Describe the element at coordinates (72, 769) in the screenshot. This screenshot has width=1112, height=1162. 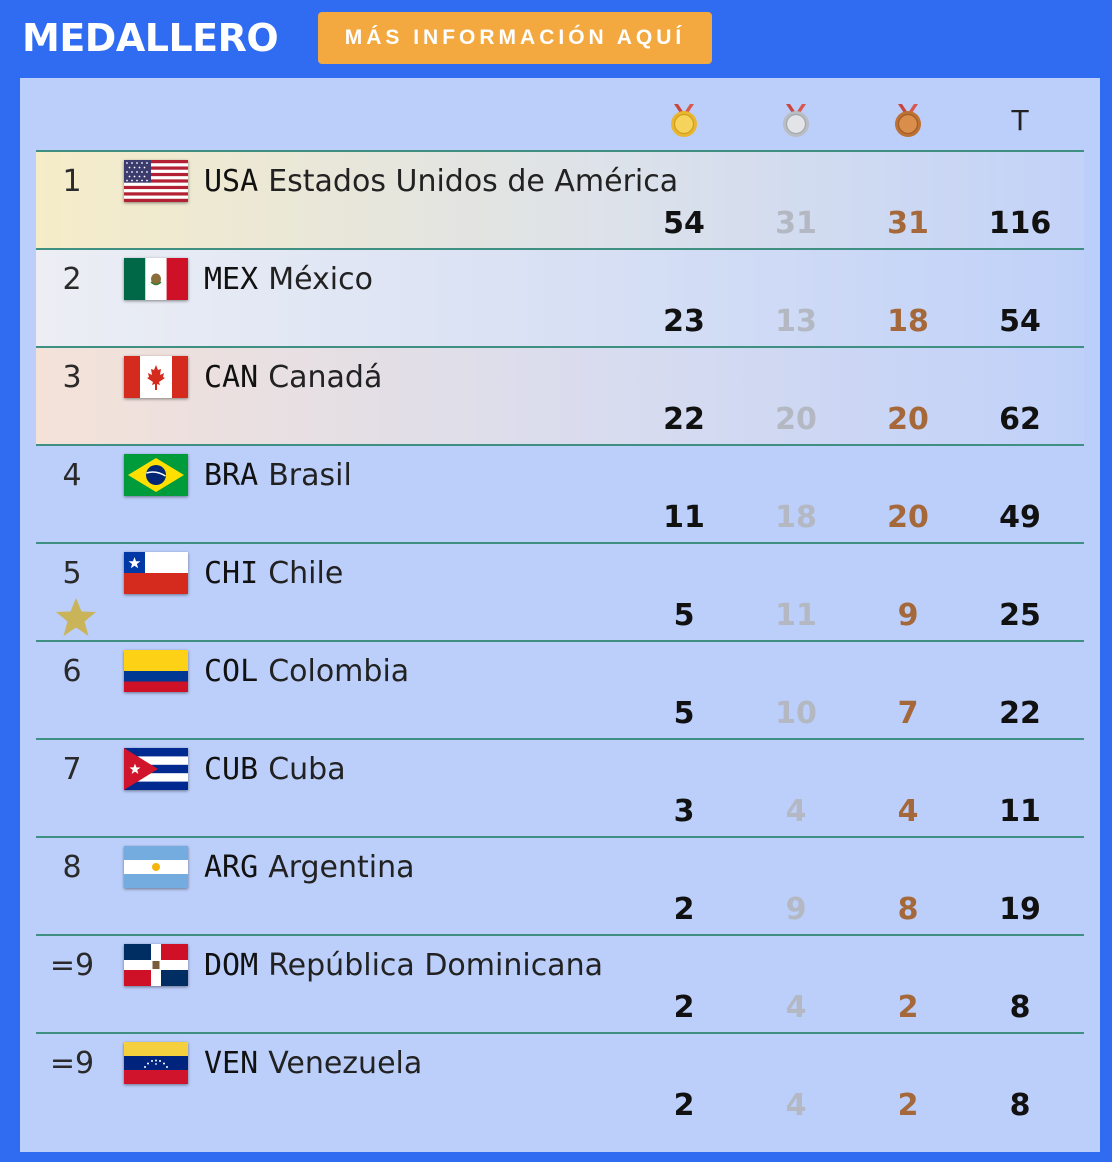
I see `rank: 7` at that location.